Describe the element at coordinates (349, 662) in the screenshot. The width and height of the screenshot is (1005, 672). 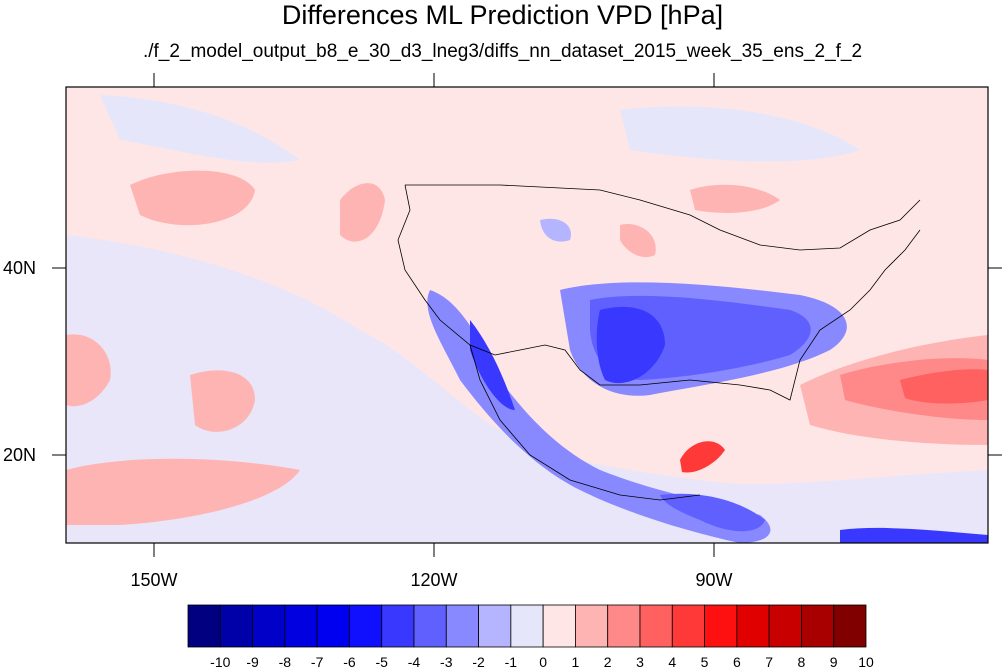
I see `colorbar-tick-label: -6` at that location.